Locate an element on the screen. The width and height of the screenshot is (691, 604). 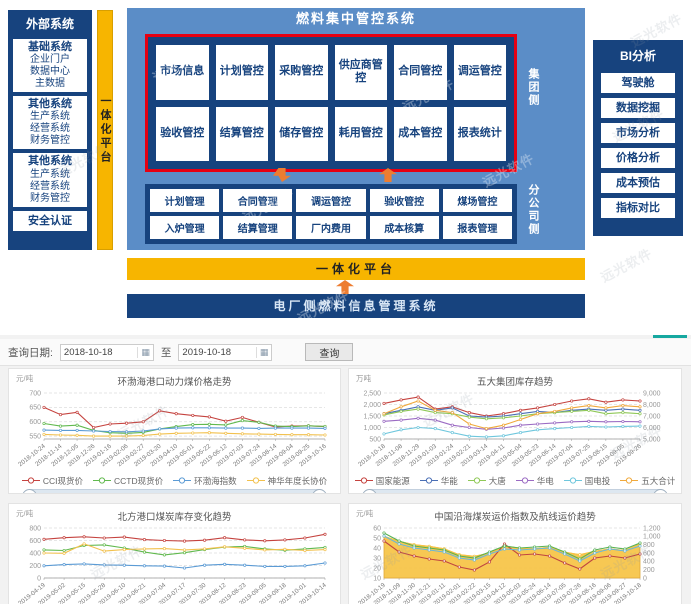
legend-item: 华电 is located at coordinates (534, 481).